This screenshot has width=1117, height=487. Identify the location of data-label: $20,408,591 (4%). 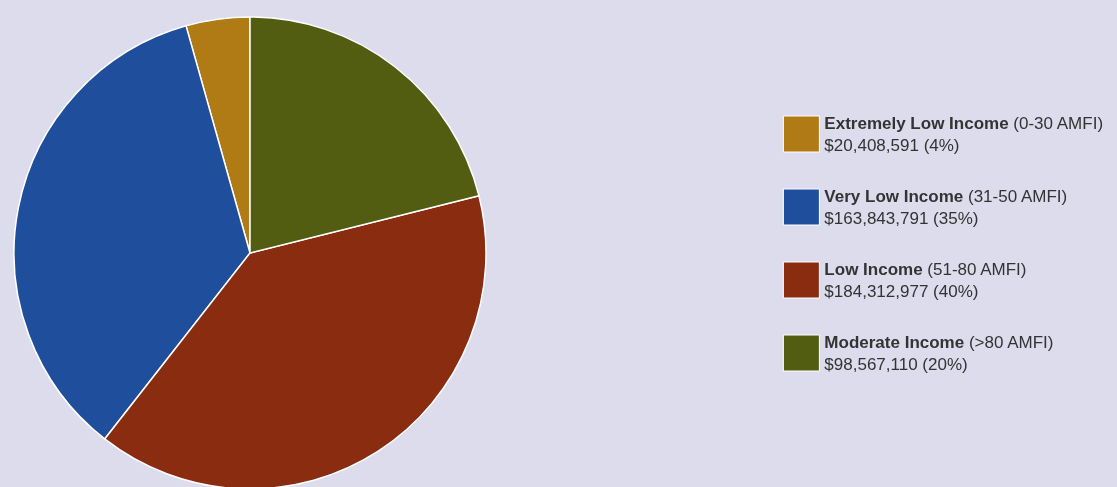
(892, 145).